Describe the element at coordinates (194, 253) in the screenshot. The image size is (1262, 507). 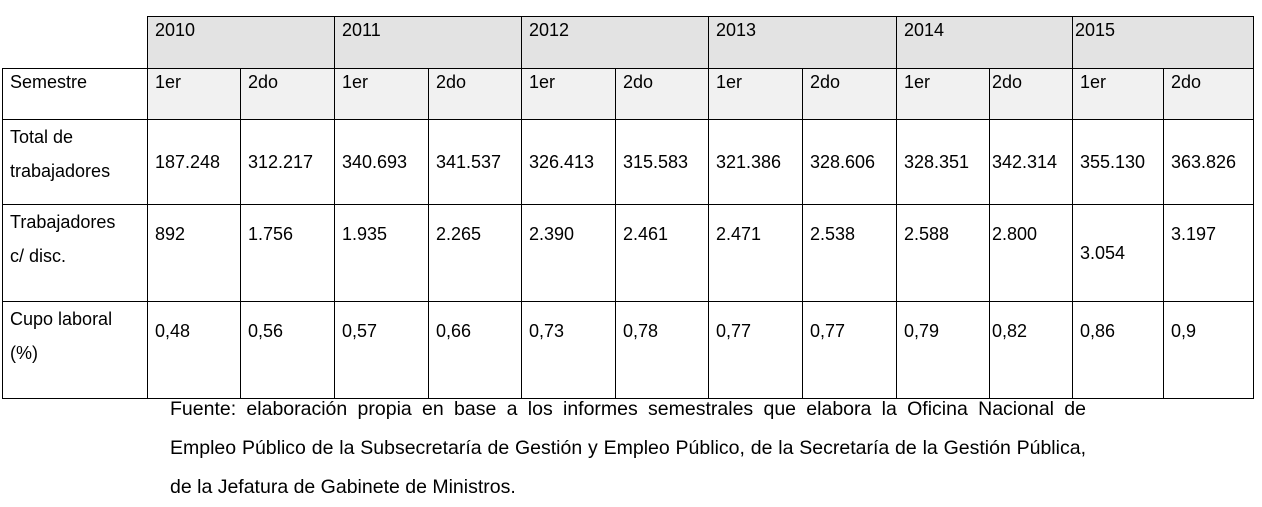
I see `value-cell: 892` at that location.